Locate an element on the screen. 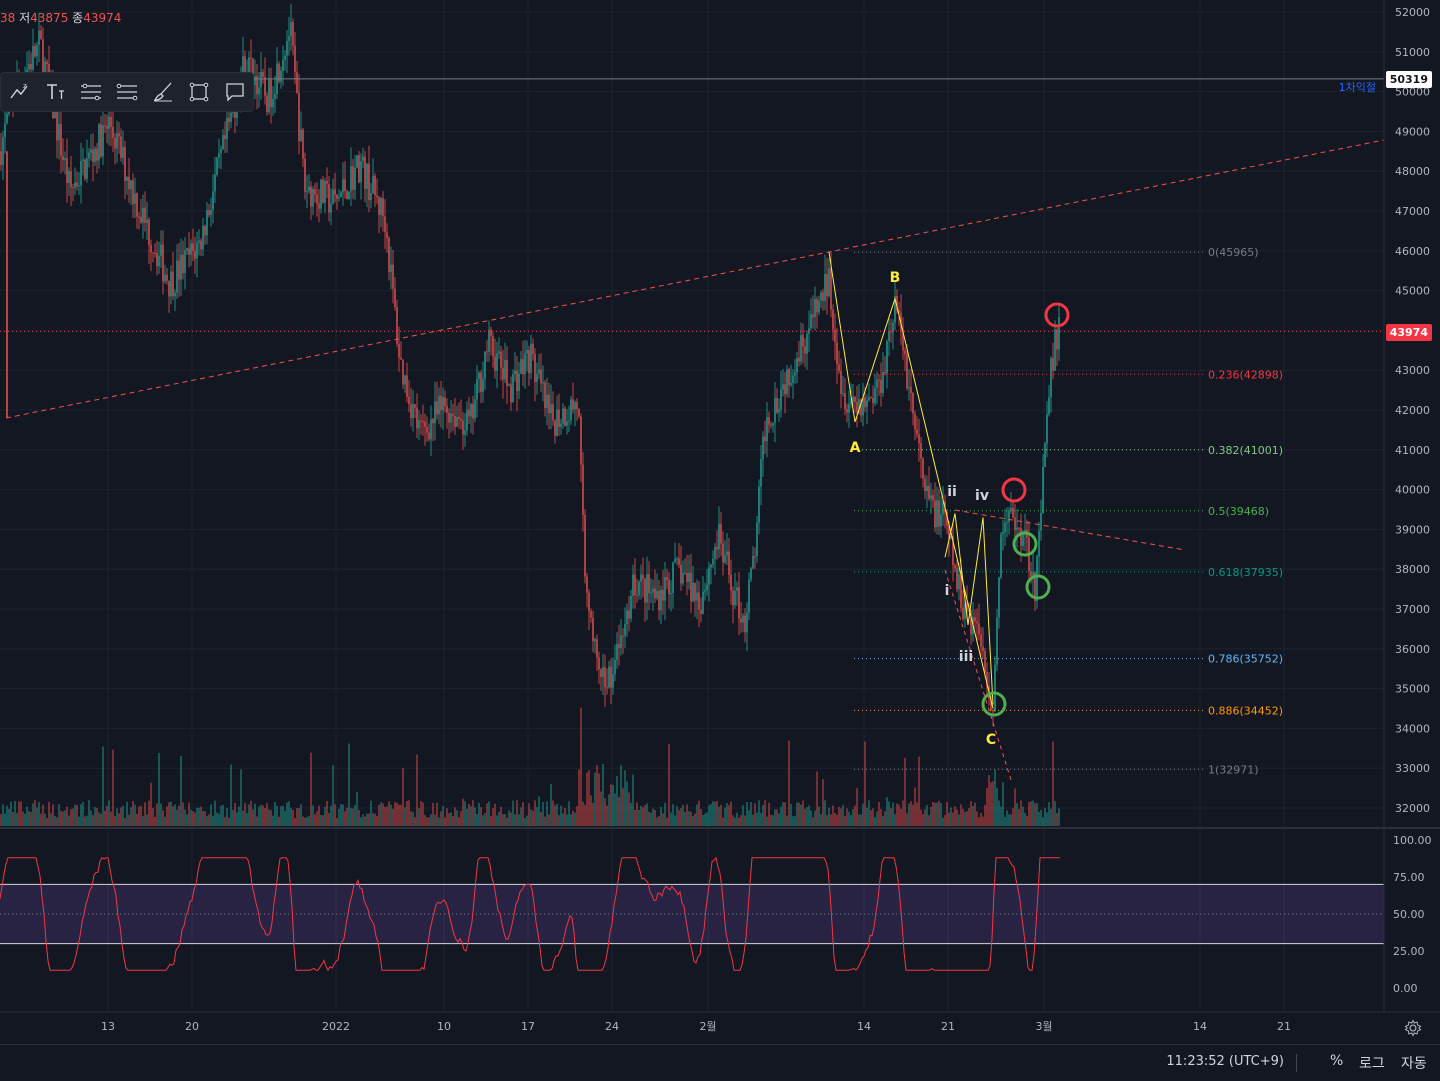 The width and height of the screenshot is (1440, 1081). auto-toggle: 자동 is located at coordinates (1414, 1064).